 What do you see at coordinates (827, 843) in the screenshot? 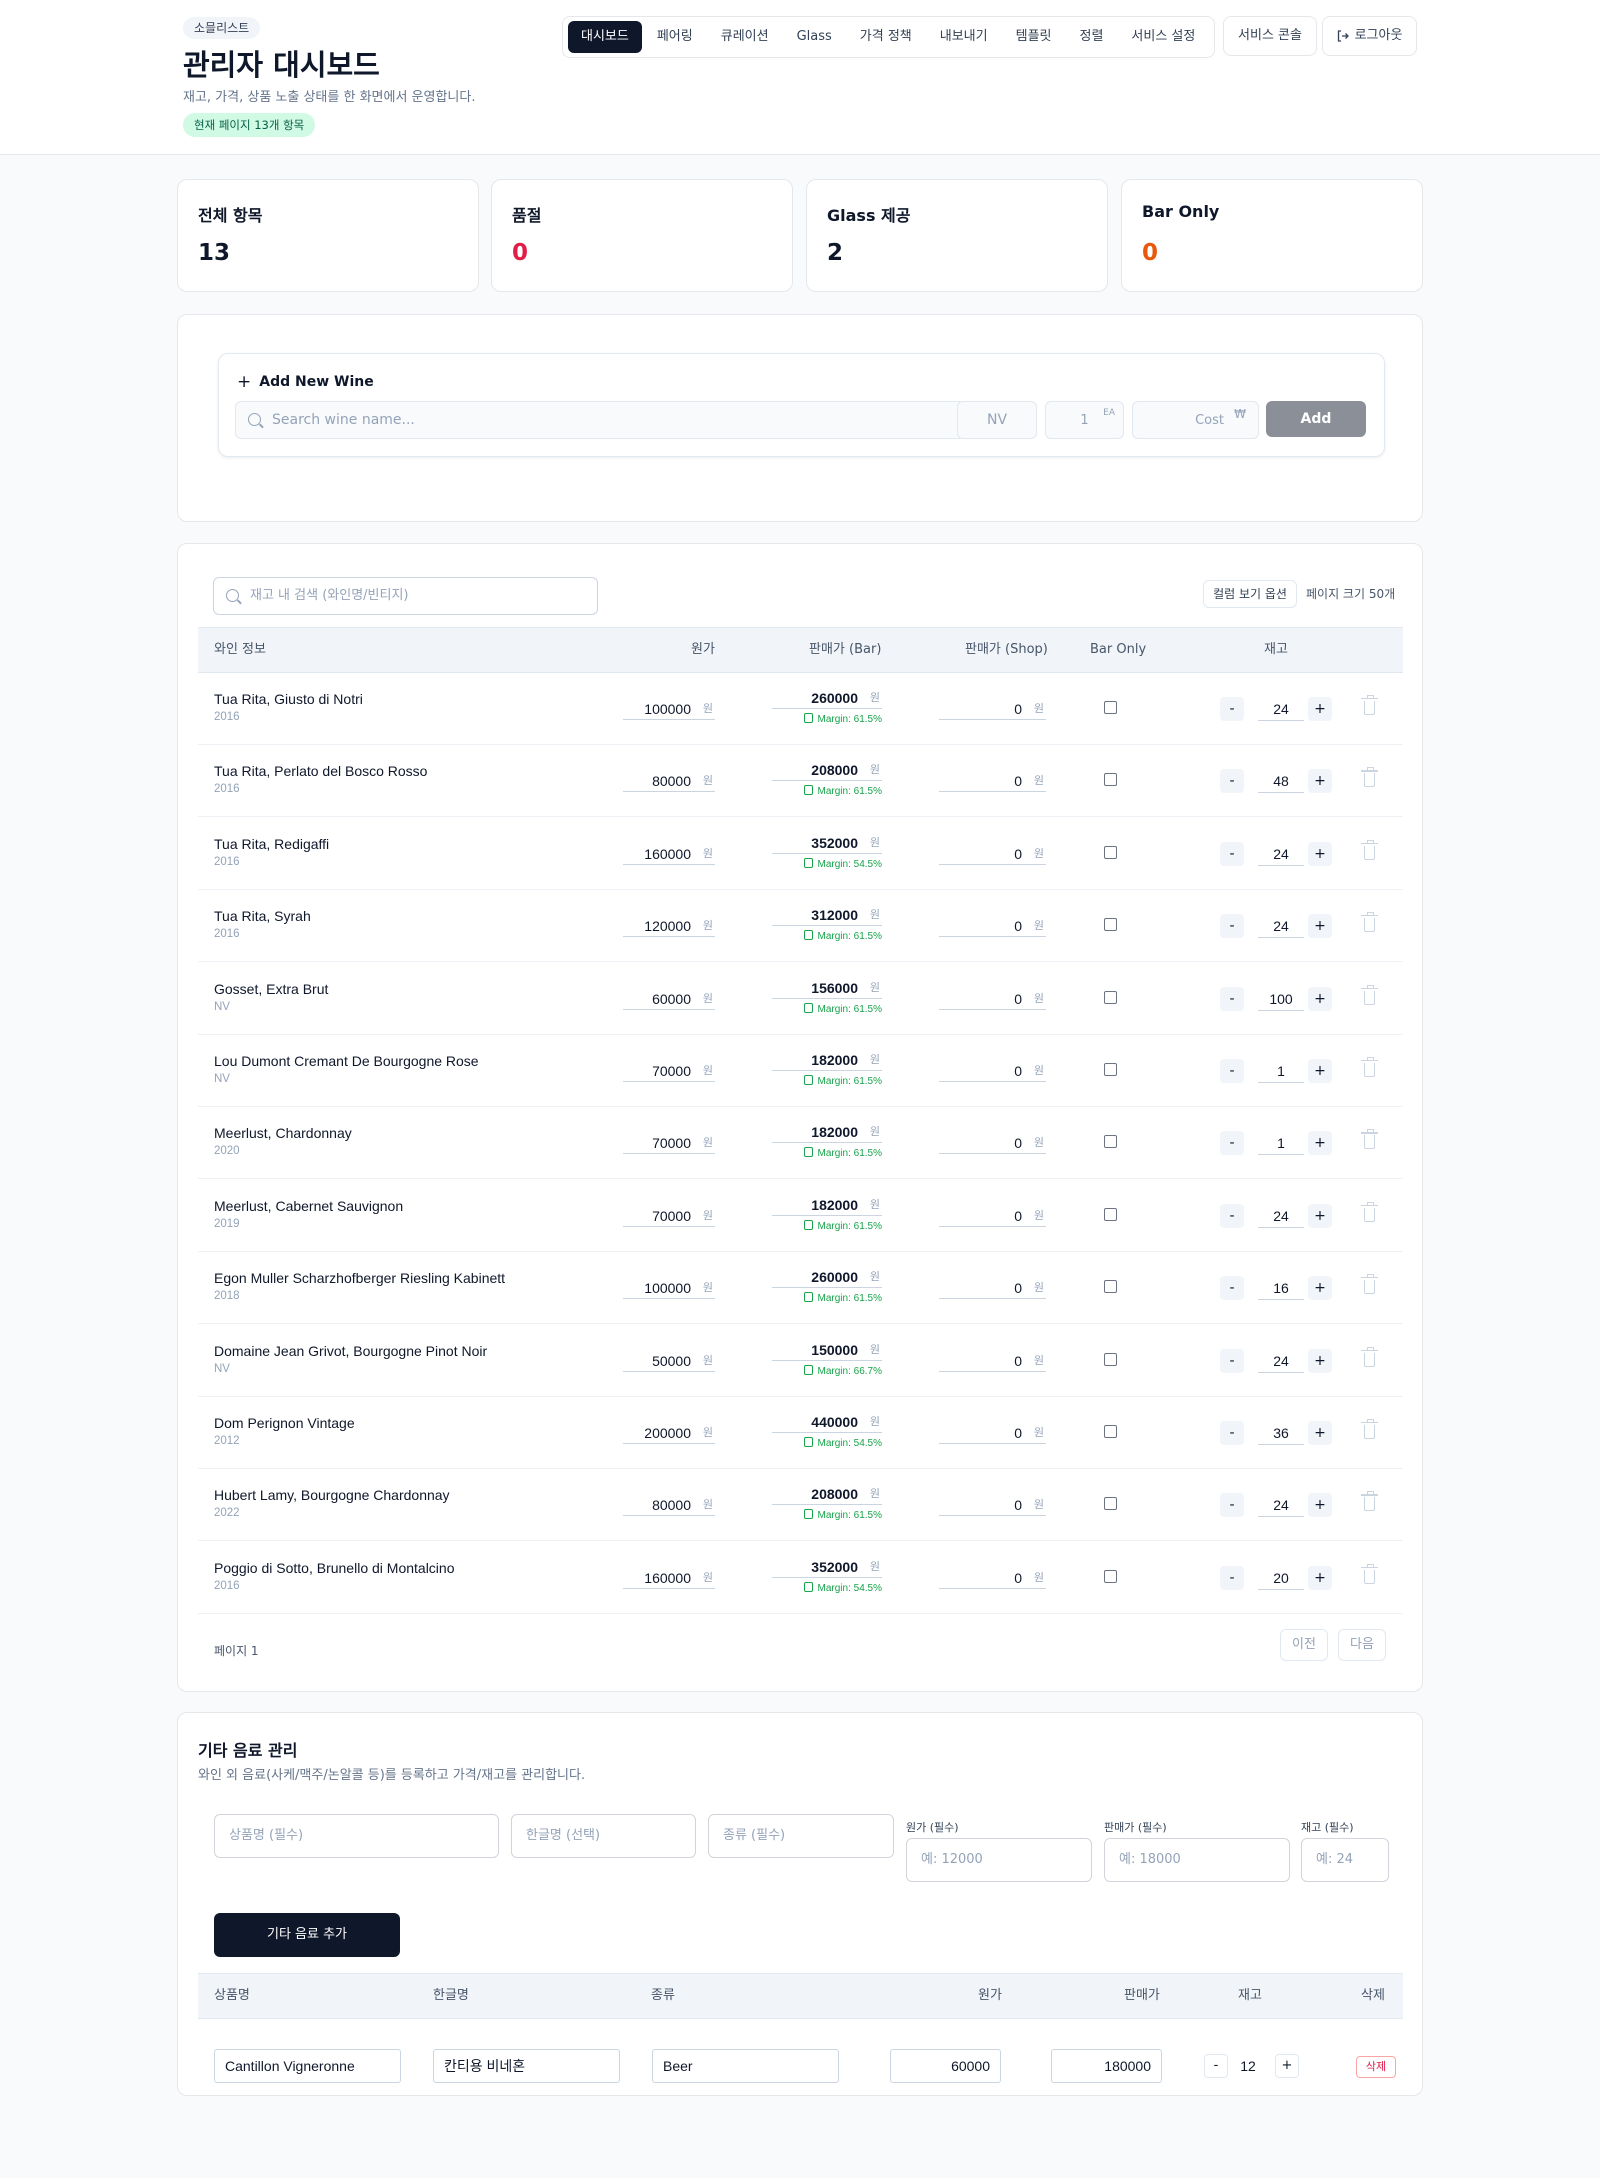
I see `bar-price-input: 352000 원` at bounding box center [827, 843].